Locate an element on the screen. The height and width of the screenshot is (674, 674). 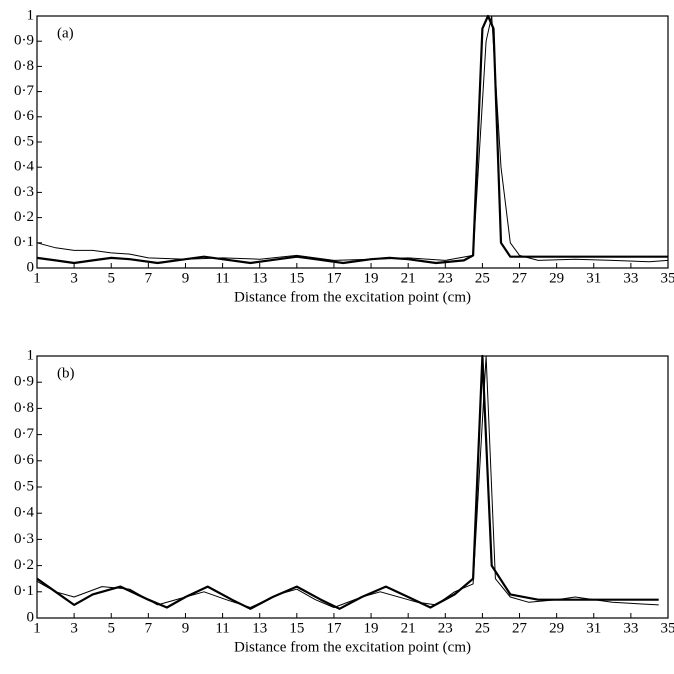
panel-label: (a) is located at coordinates (65, 33).